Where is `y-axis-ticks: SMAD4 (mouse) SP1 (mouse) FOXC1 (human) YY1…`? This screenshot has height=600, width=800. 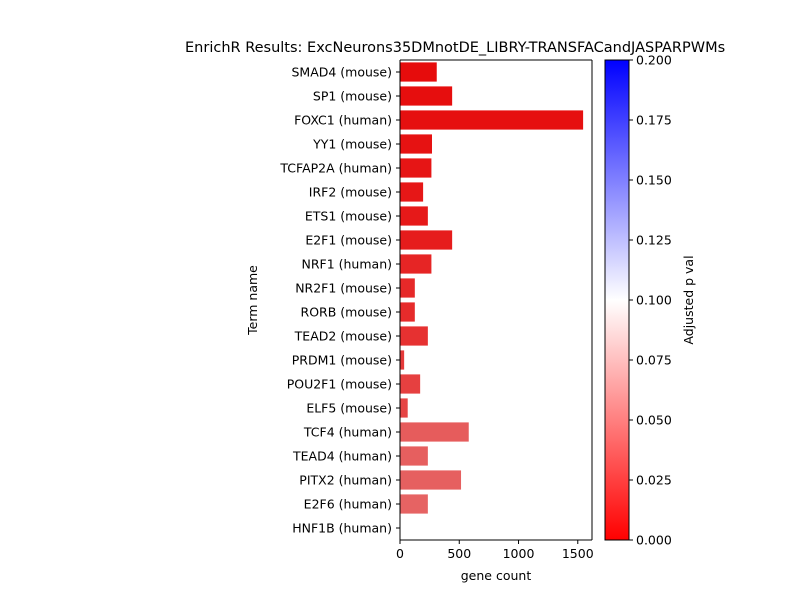 y-axis-ticks: SMAD4 (mouse) SP1 (mouse) FOXC1 (human) YY1… is located at coordinates (339, 300).